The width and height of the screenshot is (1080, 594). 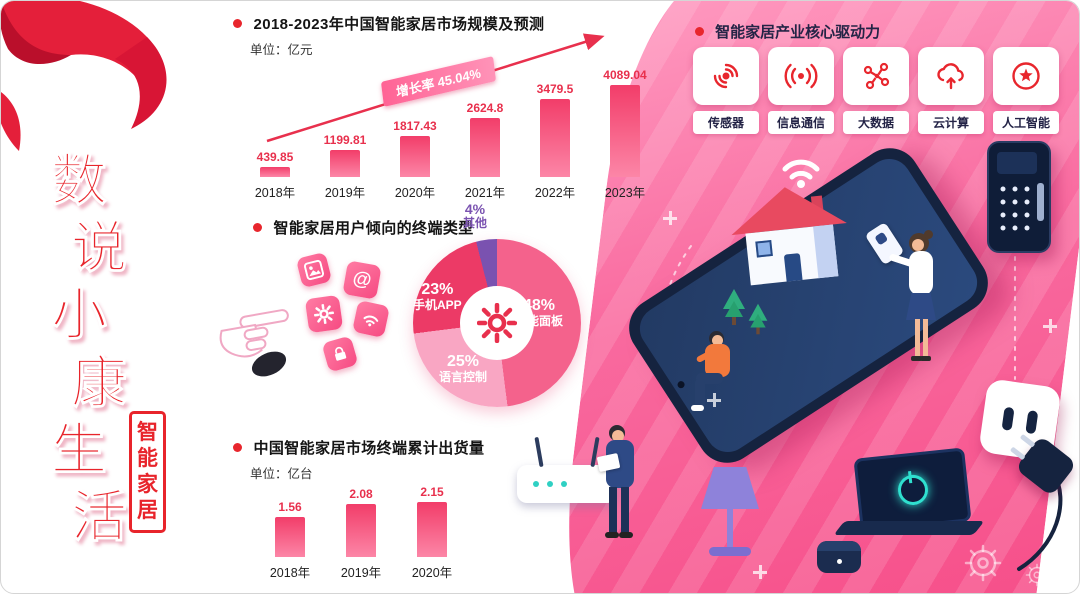 I want to click on driver-label: 信息通信, so click(x=801, y=122).